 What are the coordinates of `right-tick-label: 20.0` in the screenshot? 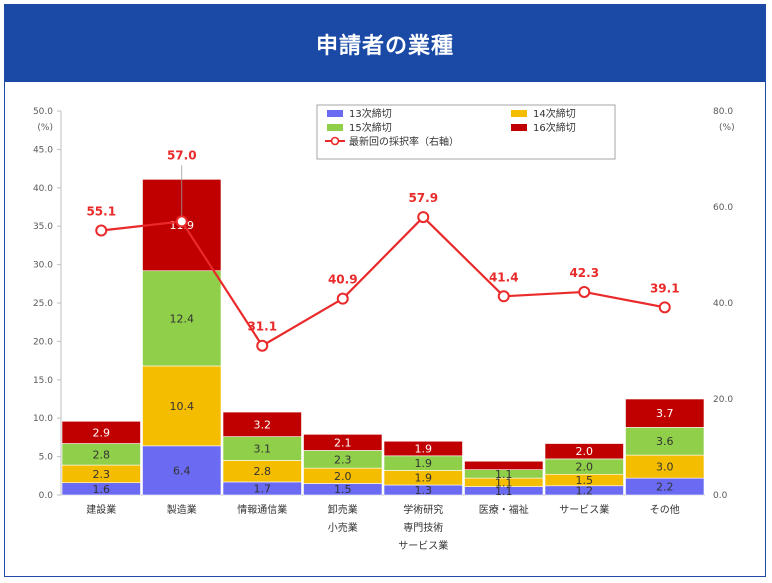 It's located at (723, 400).